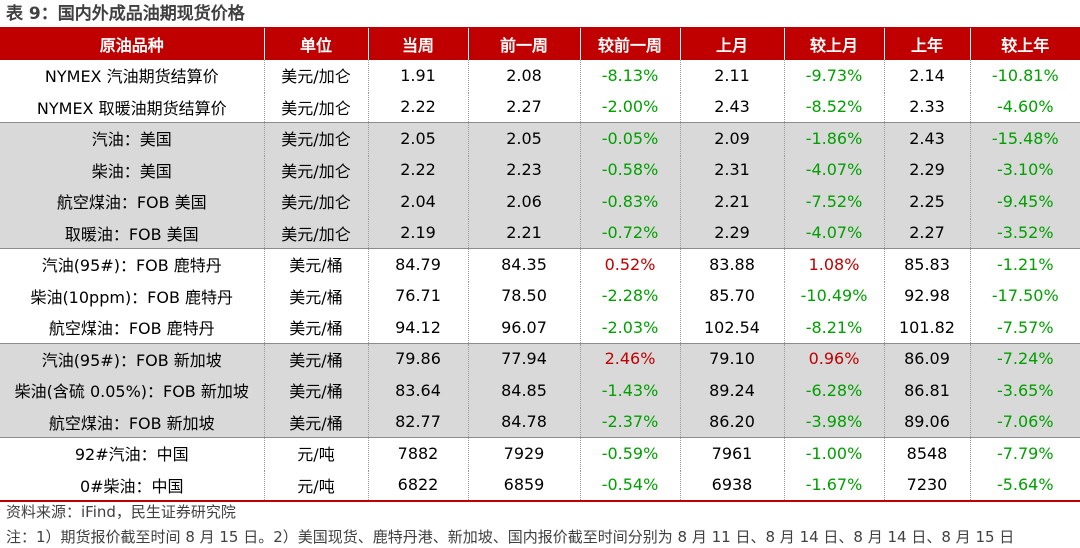 This screenshot has height=548, width=1080. Describe the element at coordinates (524, 327) in the screenshot. I see `prev-week-cell: 96.07` at that location.